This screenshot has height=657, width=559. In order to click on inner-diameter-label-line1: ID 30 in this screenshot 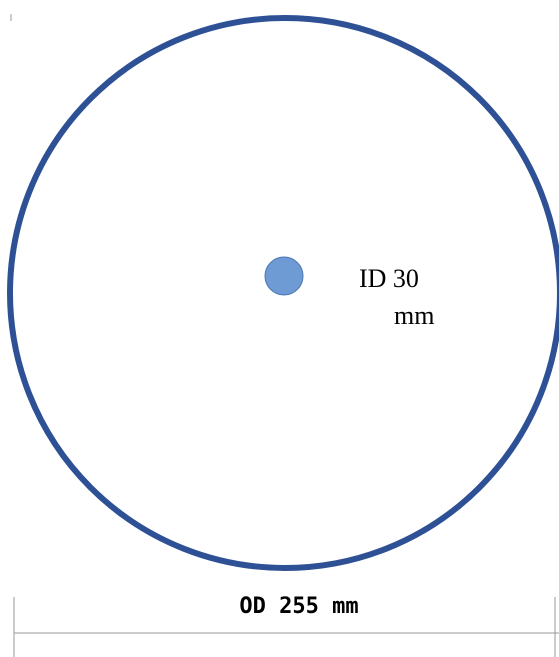, I will do `click(389, 278)`.